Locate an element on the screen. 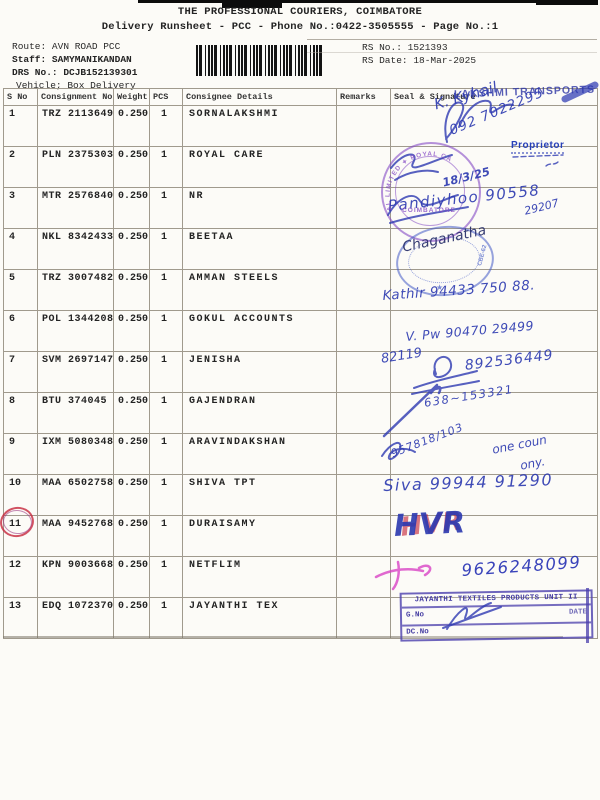  consignee: NETFLIM is located at coordinates (259, 577).